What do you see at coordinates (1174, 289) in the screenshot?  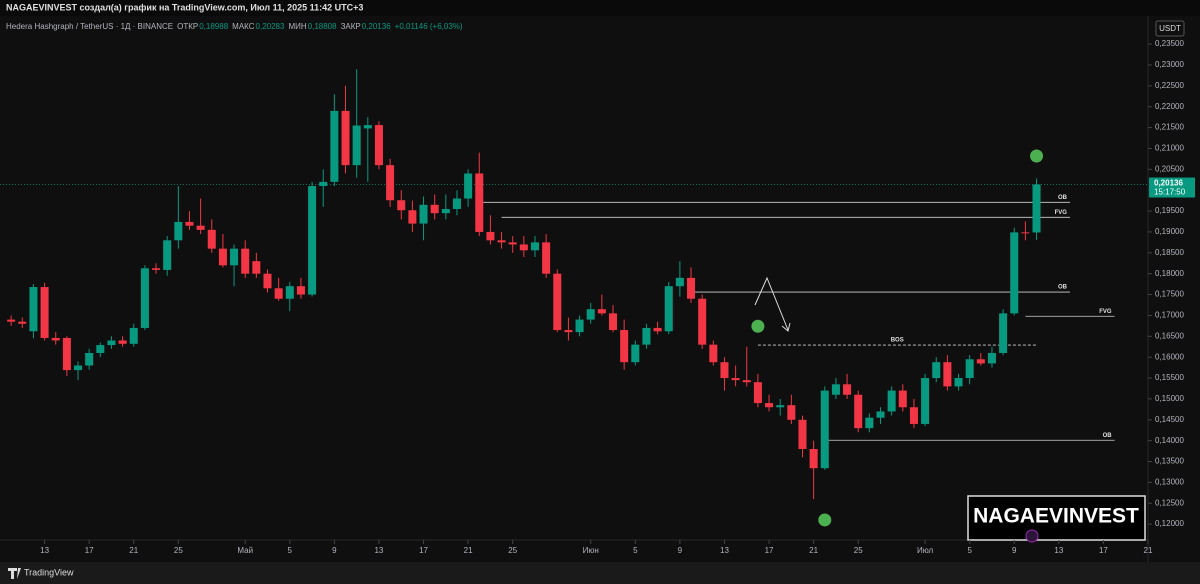 I see `price-axis` at bounding box center [1174, 289].